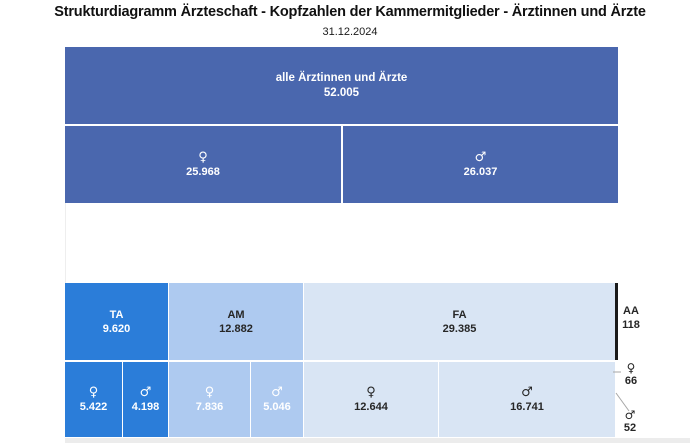  I want to click on block-am-male: ♂ 5.046, so click(276, 399).